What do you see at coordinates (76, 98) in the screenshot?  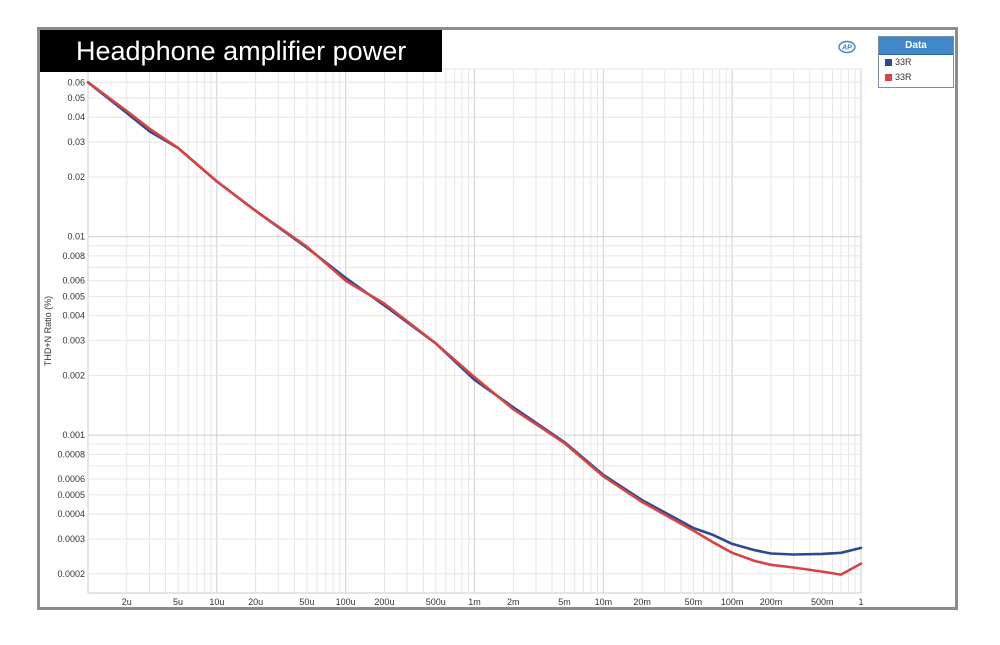 I see `y-tick-label: 0.05` at bounding box center [76, 98].